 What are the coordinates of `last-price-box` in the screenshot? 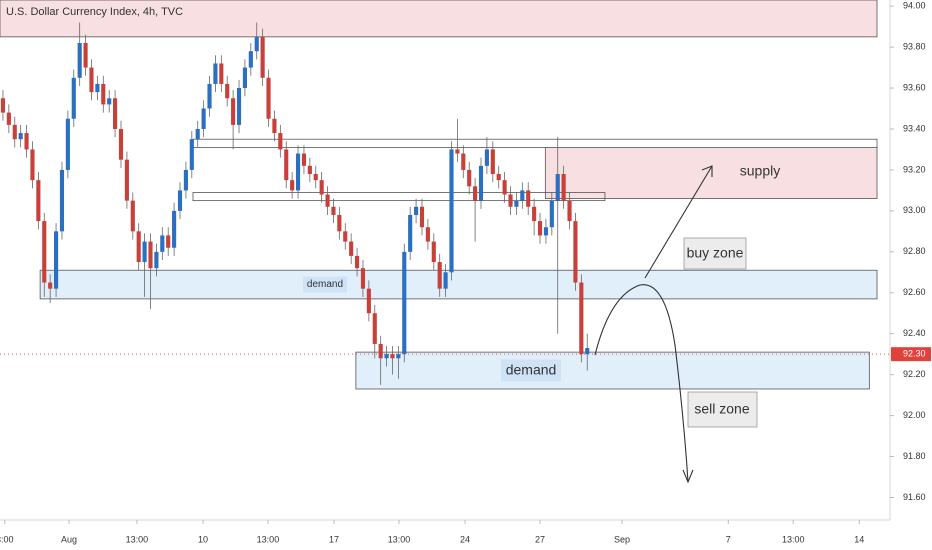 It's located at (911, 354).